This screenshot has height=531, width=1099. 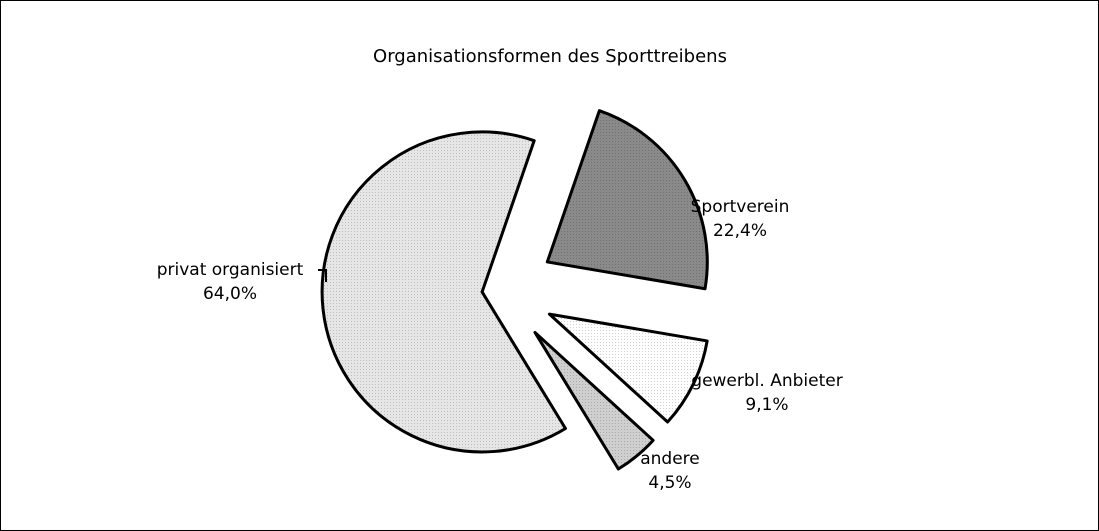 What do you see at coordinates (766, 381) in the screenshot?
I see `slice-label: gewerbl. Anbieter` at bounding box center [766, 381].